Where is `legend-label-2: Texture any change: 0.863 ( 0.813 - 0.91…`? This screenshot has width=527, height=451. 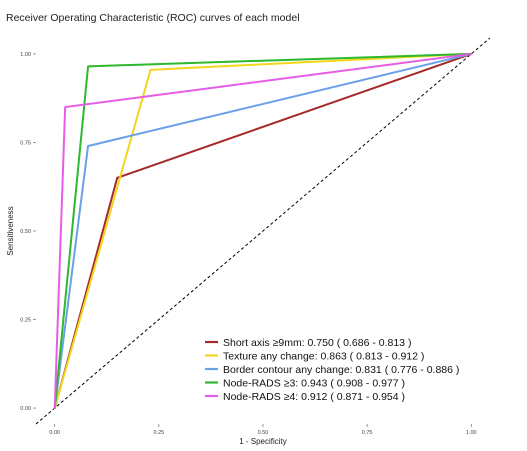
legend-label-2: Texture any change: 0.863 ( 0.813 - 0.91… is located at coordinates (323, 356).